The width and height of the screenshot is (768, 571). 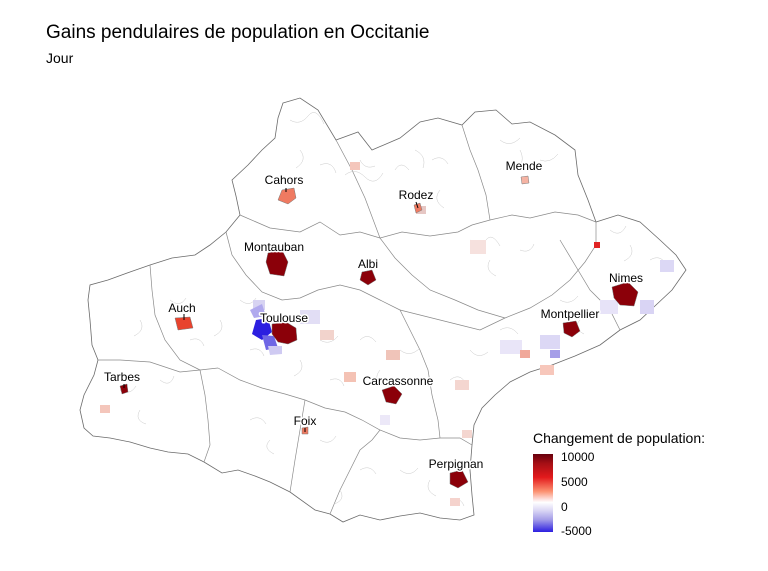 I want to click on city-label-toulouse: Toulouse, so click(x=284, y=318).